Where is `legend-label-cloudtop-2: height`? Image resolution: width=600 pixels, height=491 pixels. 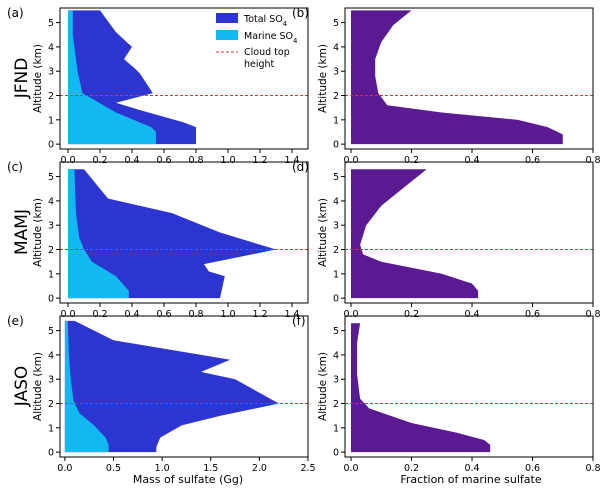
legend-label-cloudtop-2: height is located at coordinates (259, 64).